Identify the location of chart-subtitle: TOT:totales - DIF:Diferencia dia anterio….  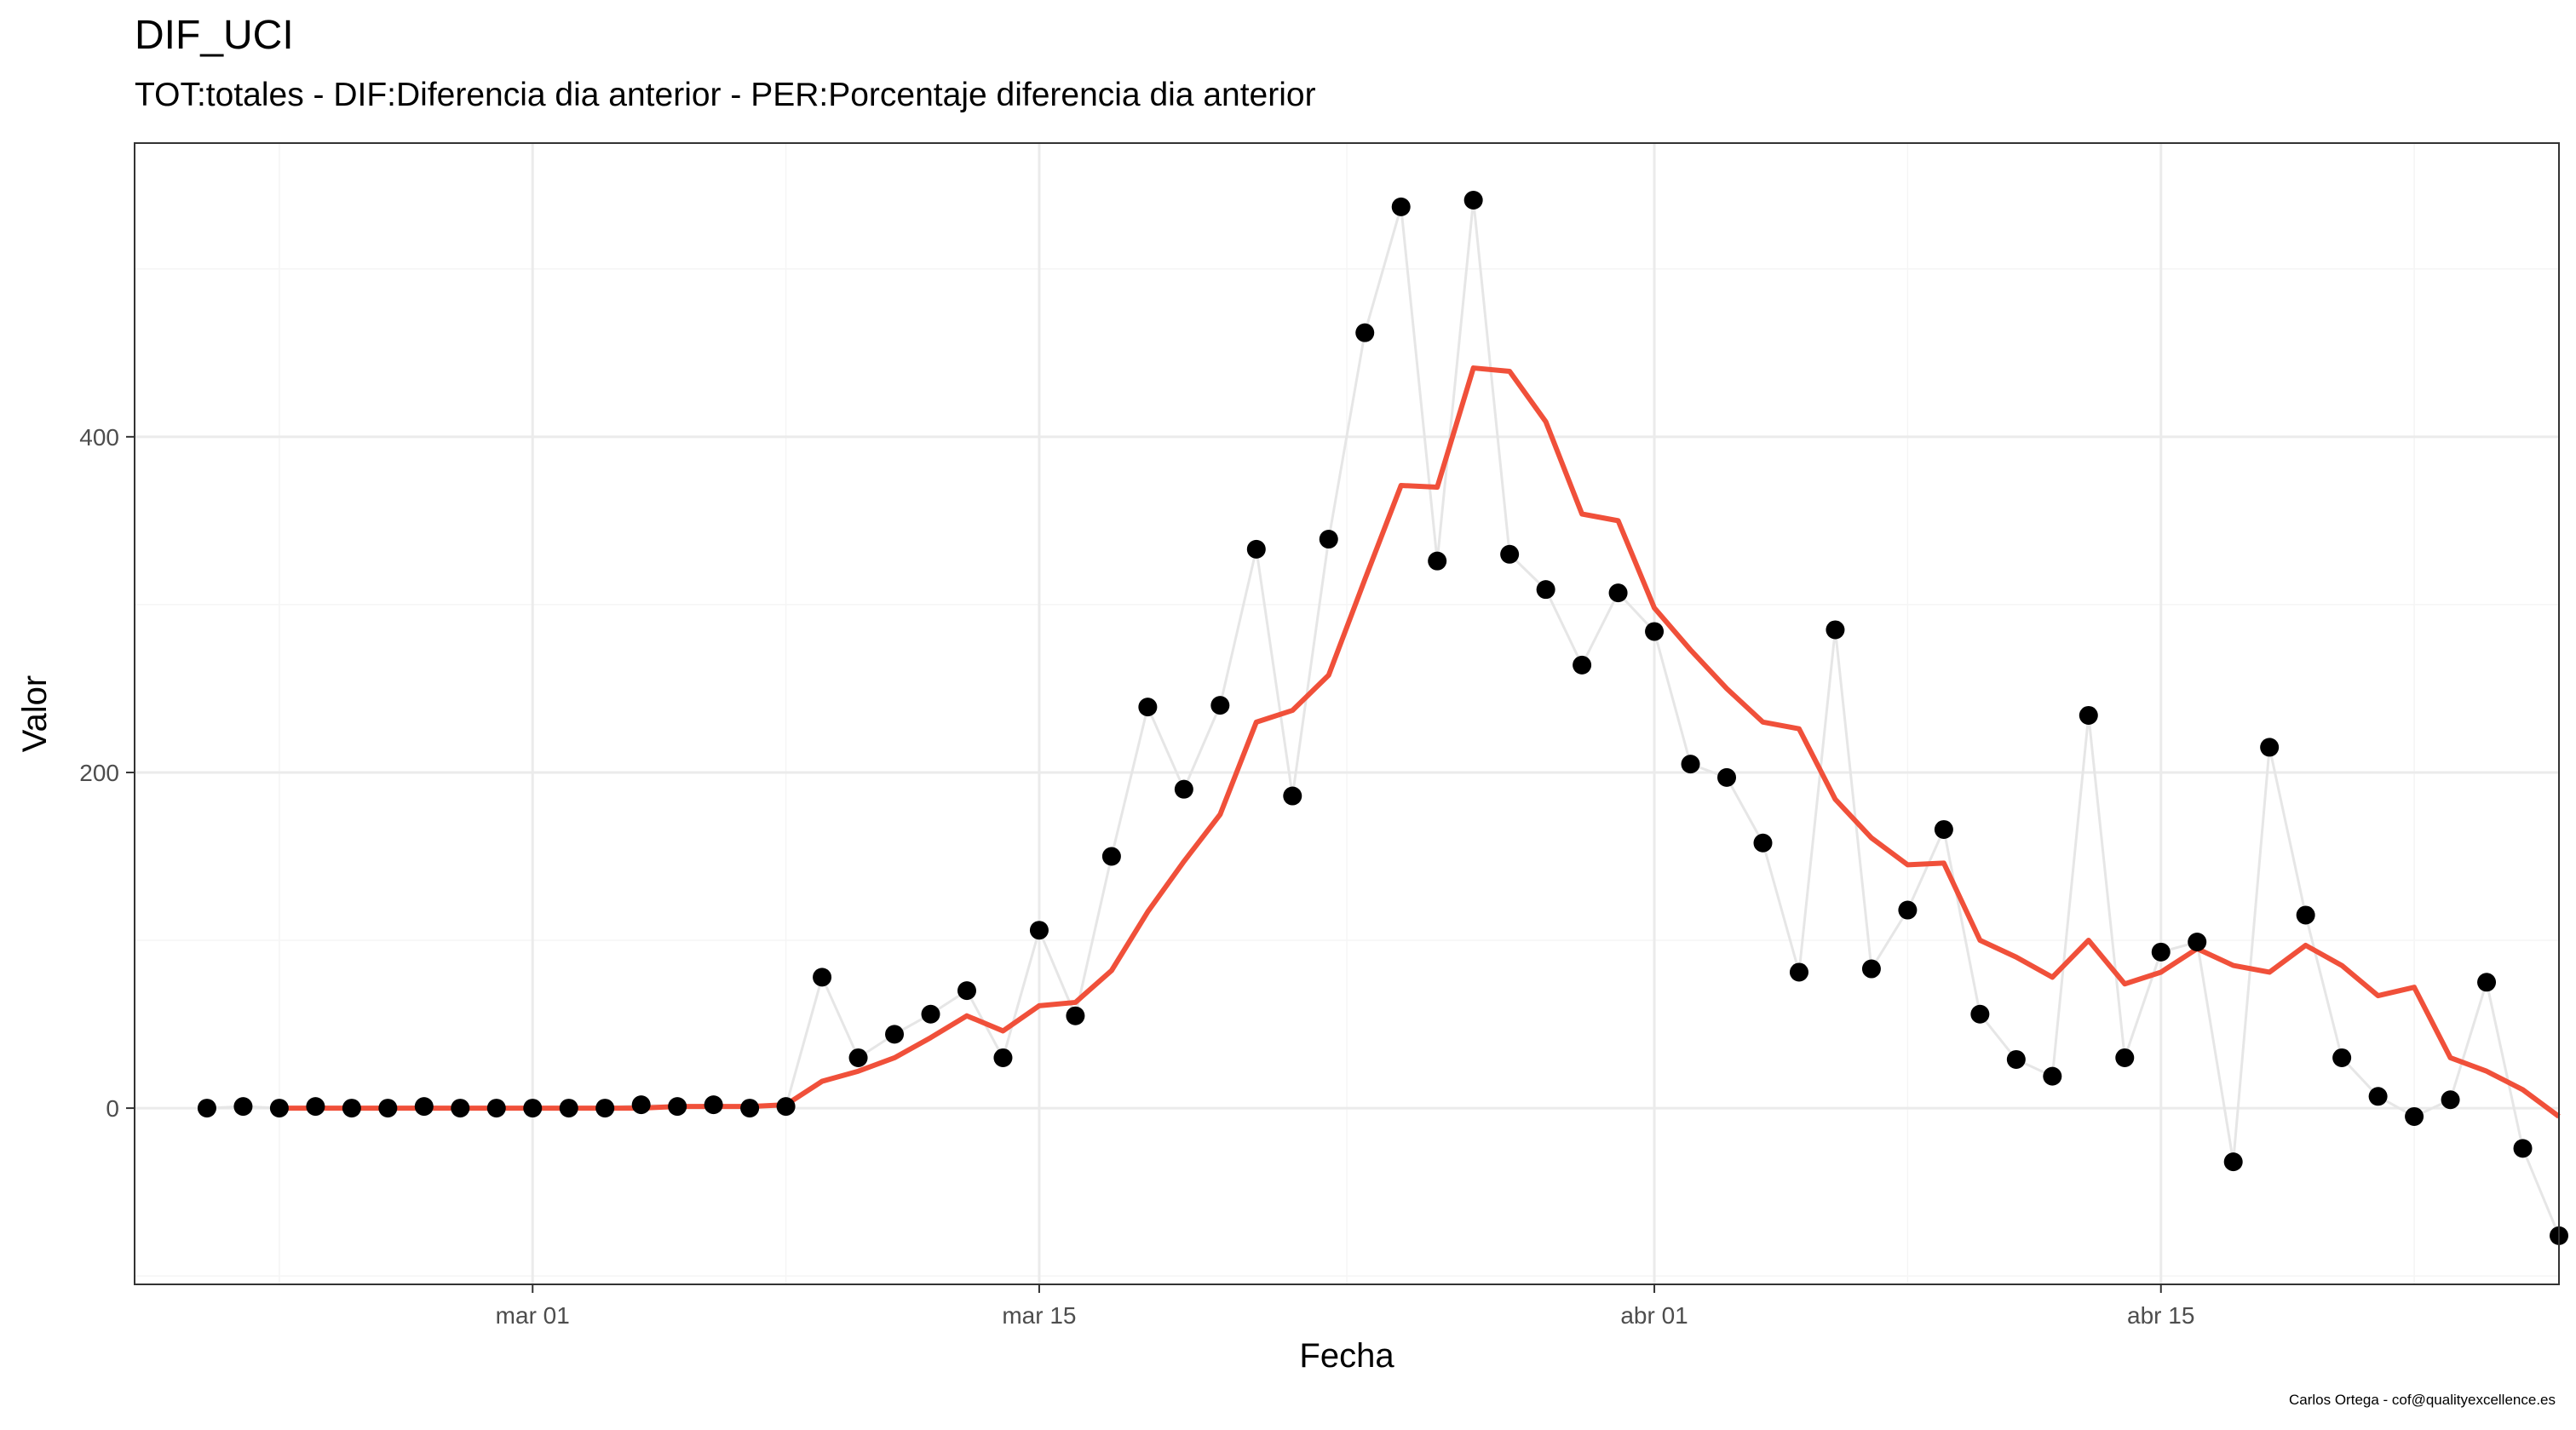
(726, 95).